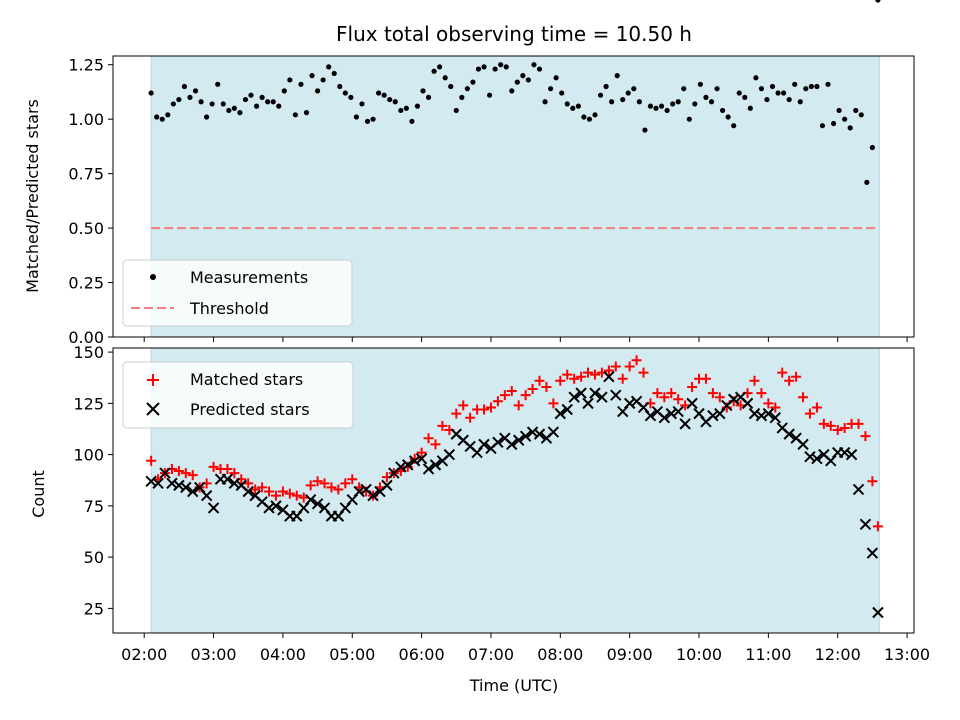 The image size is (960, 720). What do you see at coordinates (153, 277) in the screenshot?
I see `legend-measurements-marker` at bounding box center [153, 277].